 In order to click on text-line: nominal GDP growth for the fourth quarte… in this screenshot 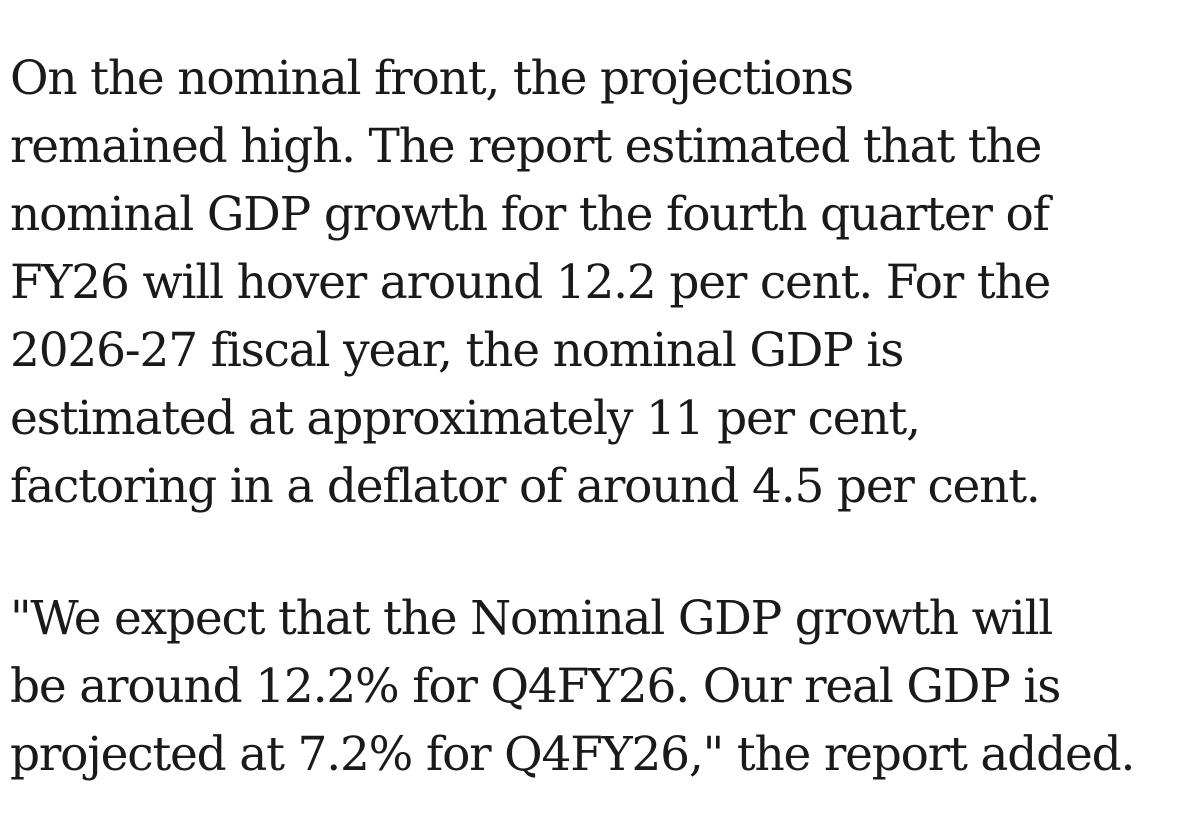, I will do `click(530, 214)`.